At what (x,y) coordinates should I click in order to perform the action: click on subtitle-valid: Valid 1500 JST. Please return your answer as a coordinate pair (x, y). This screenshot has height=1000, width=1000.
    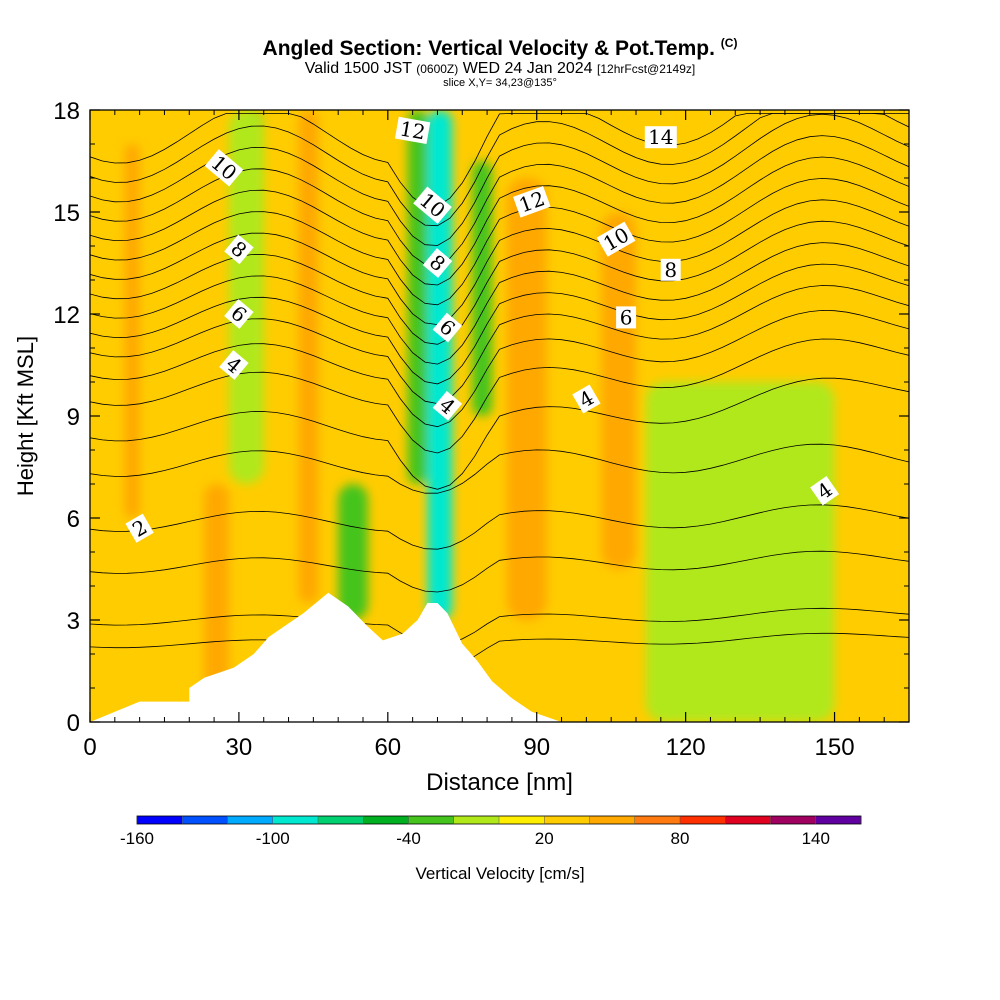
    Looking at the image, I should click on (358, 68).